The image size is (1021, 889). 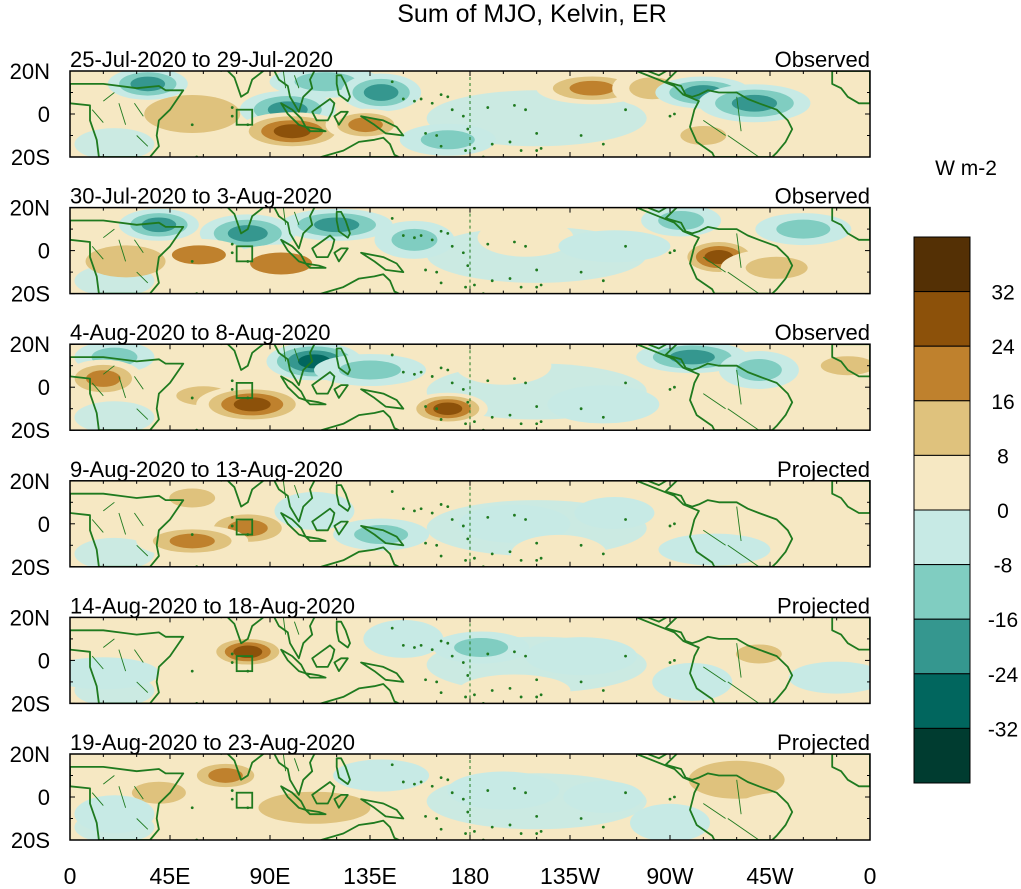 I want to click on colorbar-label: -24, so click(x=1003, y=675).